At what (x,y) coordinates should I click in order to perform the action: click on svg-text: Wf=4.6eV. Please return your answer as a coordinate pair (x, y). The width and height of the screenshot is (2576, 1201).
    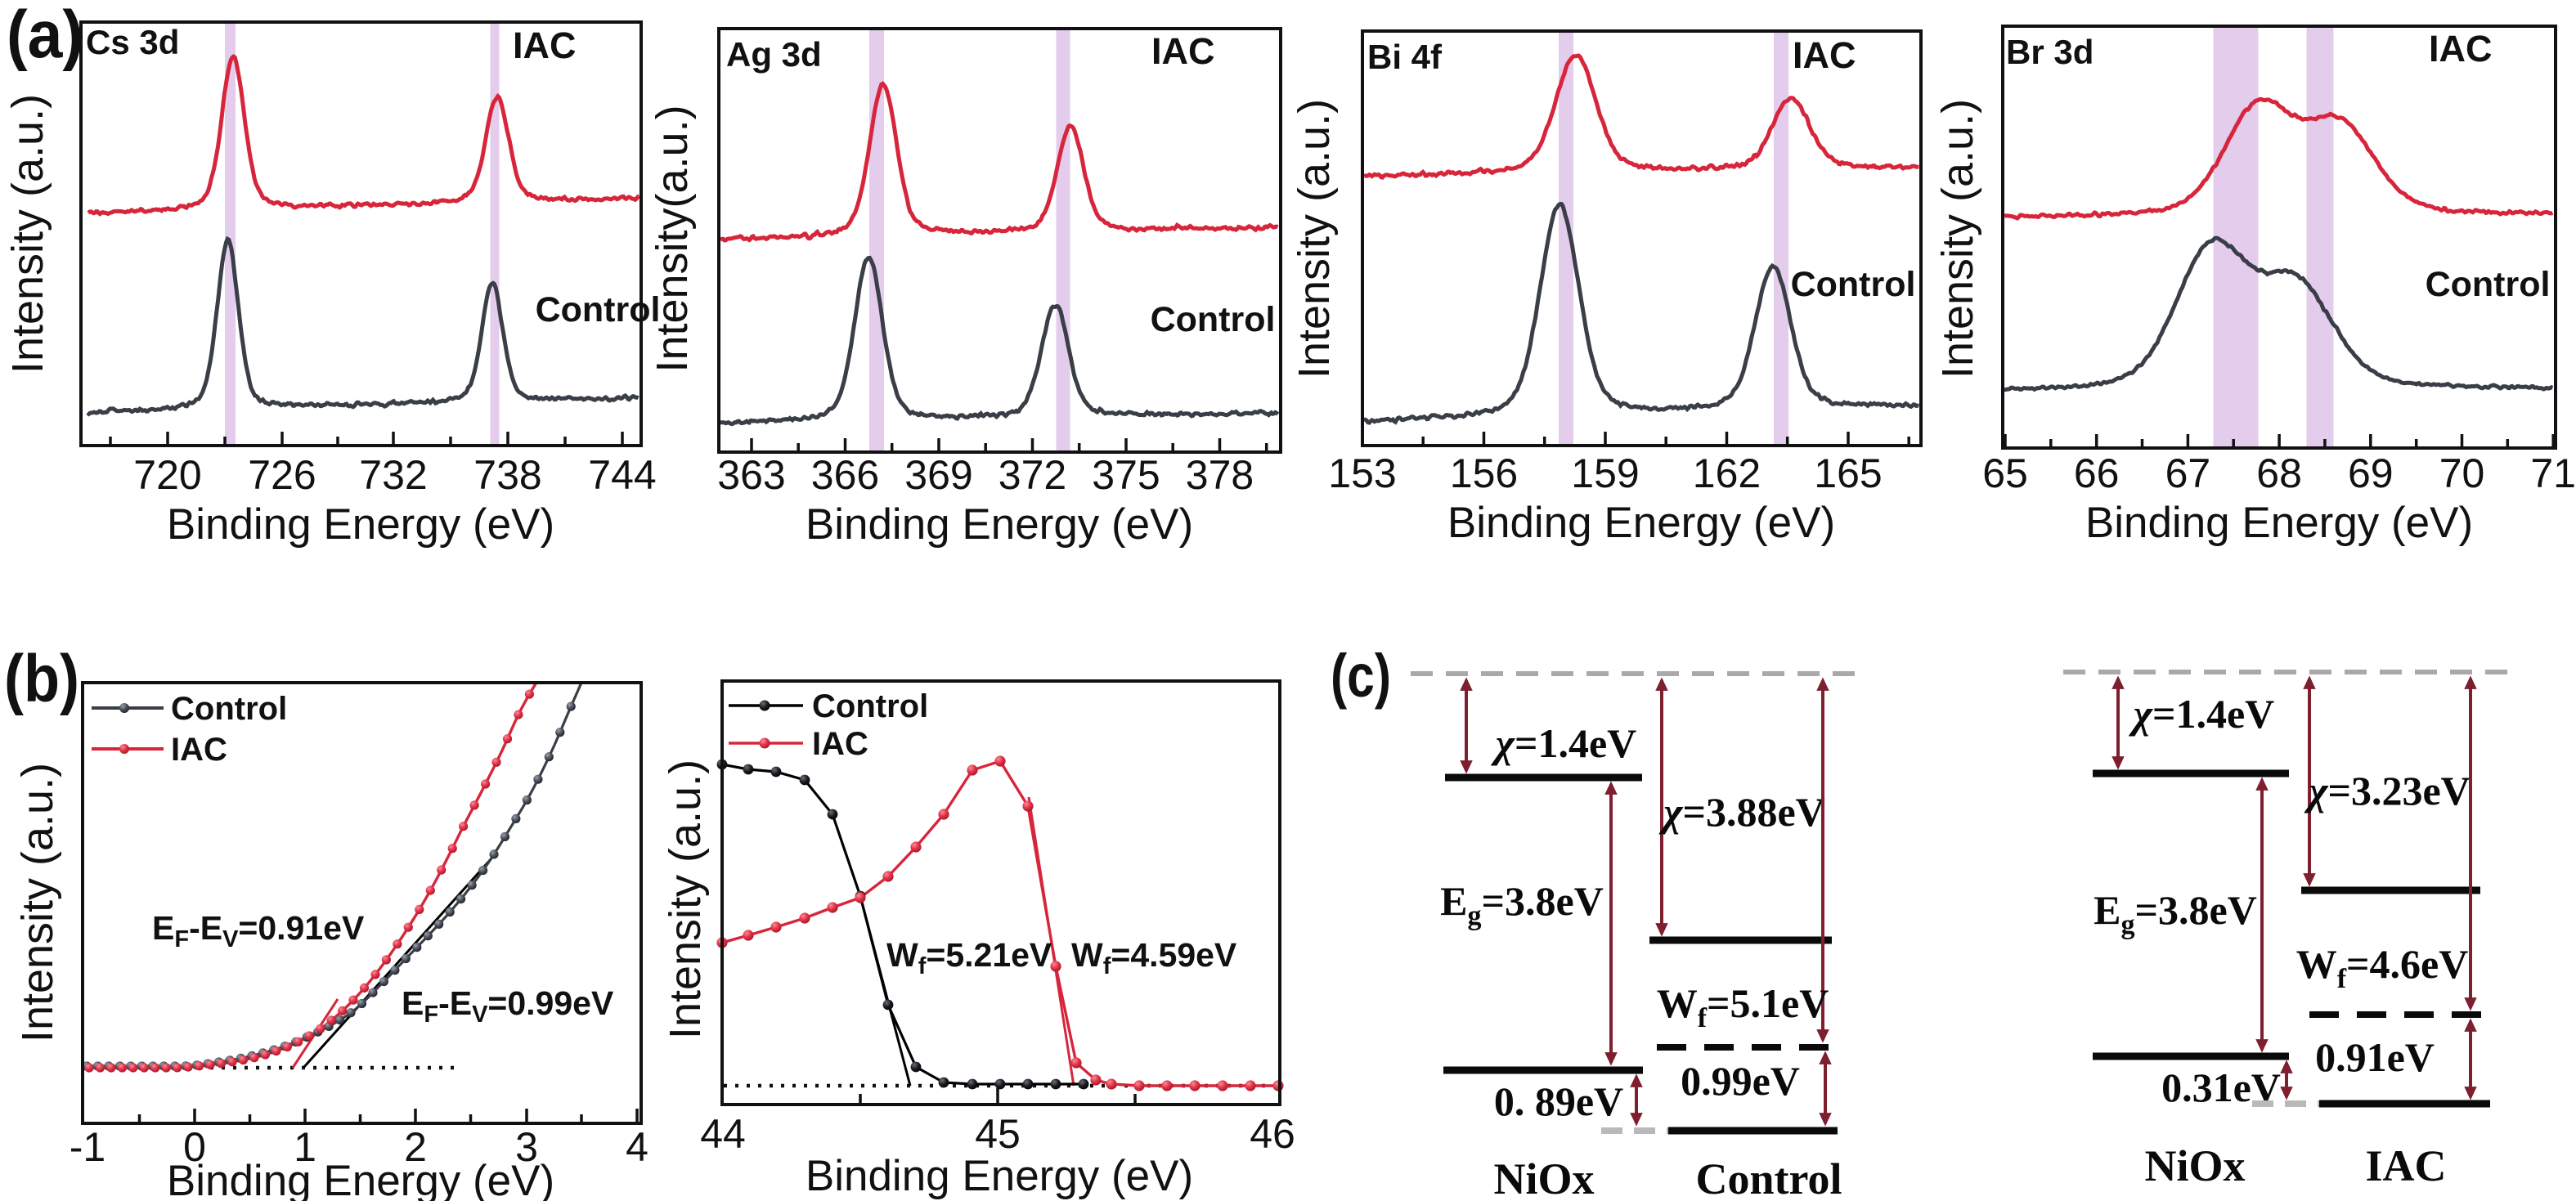
    Looking at the image, I should click on (2382, 968).